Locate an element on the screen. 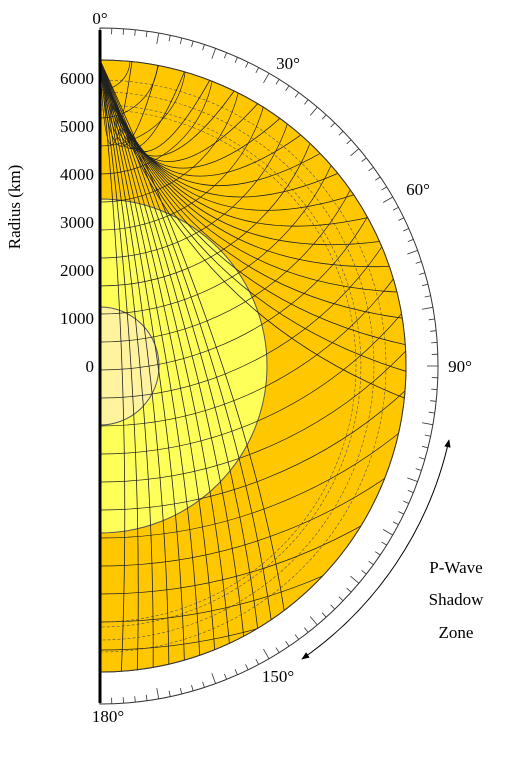  angle-label: 60° is located at coordinates (418, 189).